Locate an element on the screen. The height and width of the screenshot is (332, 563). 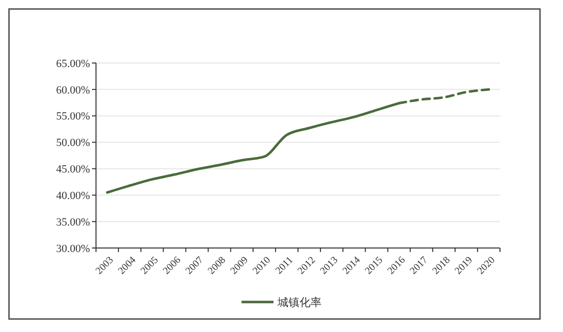
y-tick-label: 55.00% is located at coordinates (73, 116).